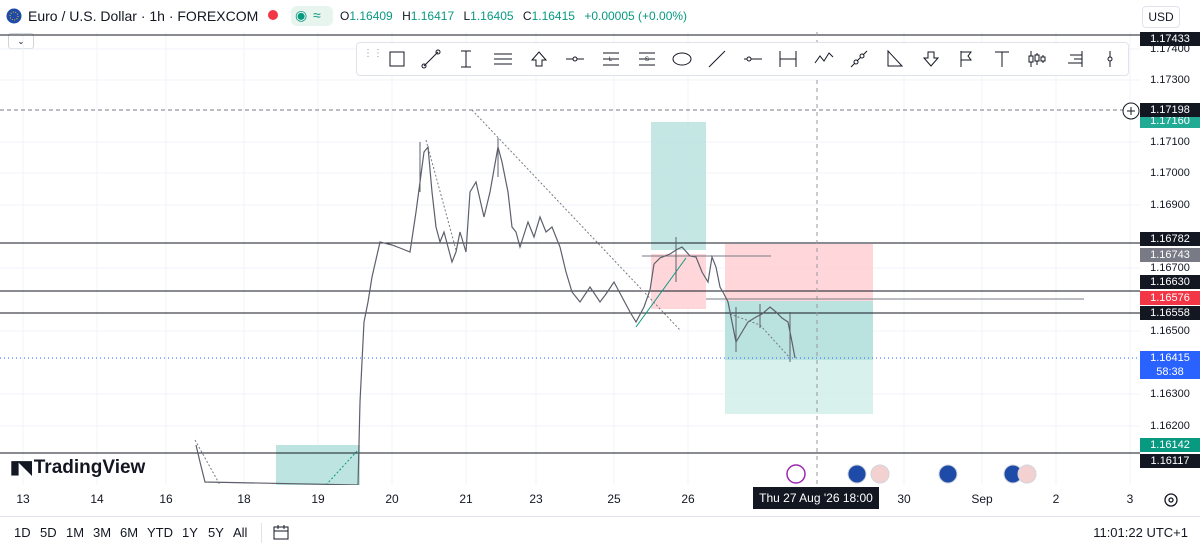 The height and width of the screenshot is (549, 1200). I want to click on svg-text: S, so click(647, 60).